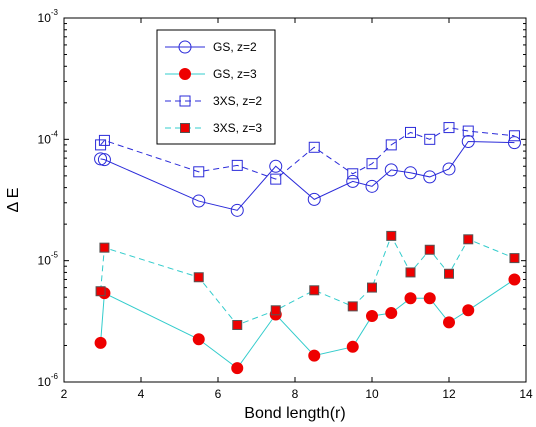 Image resolution: width=536 pixels, height=427 pixels. Describe the element at coordinates (372, 394) in the screenshot. I see `x-tick-label: 10` at that location.